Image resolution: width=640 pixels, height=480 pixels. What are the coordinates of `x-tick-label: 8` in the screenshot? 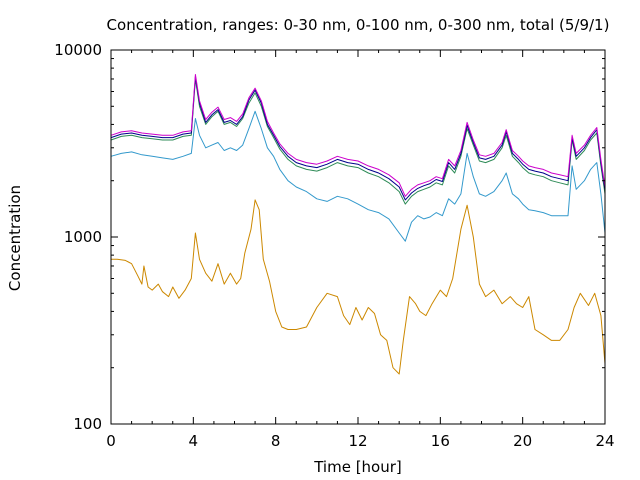 It's located at (276, 441).